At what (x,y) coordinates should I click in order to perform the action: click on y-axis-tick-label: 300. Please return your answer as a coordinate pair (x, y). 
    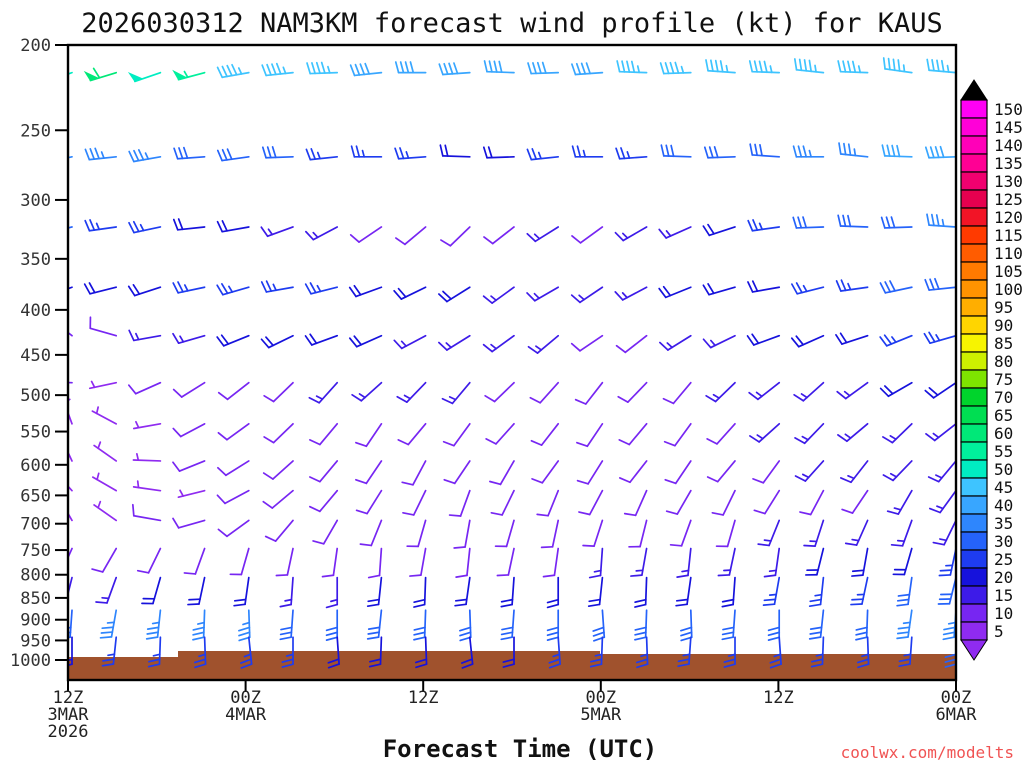
    Looking at the image, I should click on (35, 201).